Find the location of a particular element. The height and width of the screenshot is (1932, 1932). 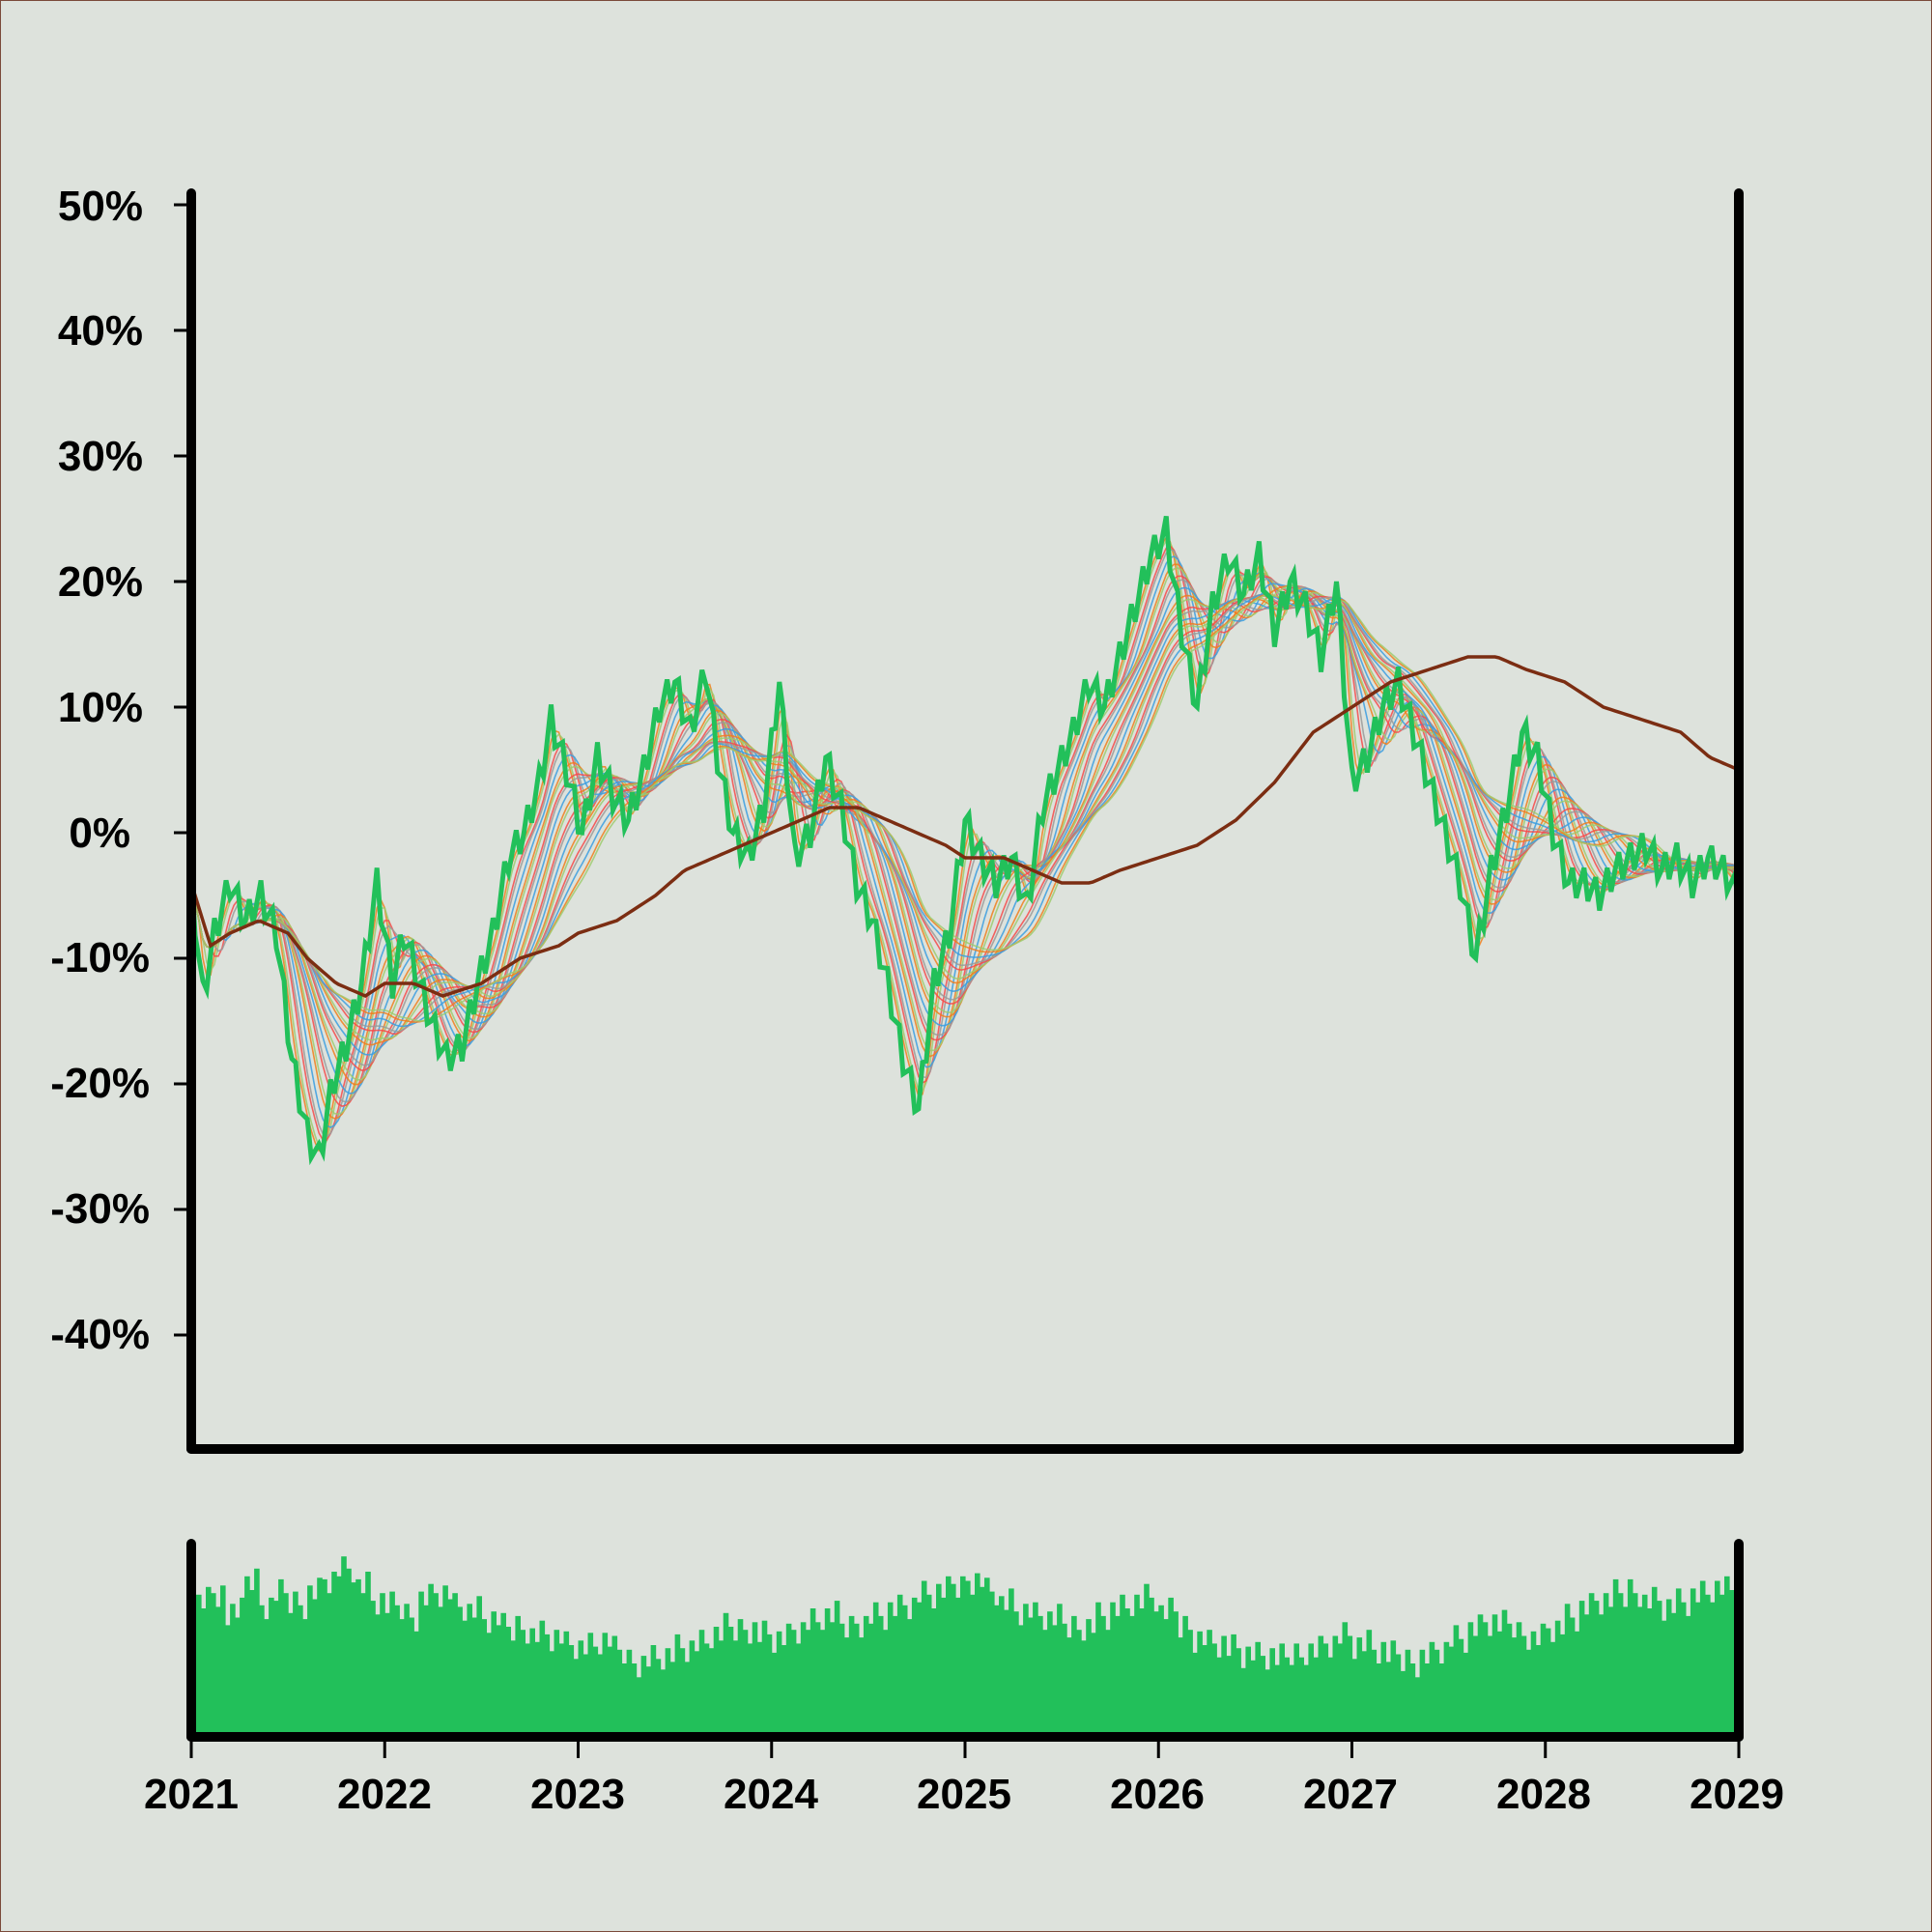

x-tick-label: 2027 is located at coordinates (1350, 1794).